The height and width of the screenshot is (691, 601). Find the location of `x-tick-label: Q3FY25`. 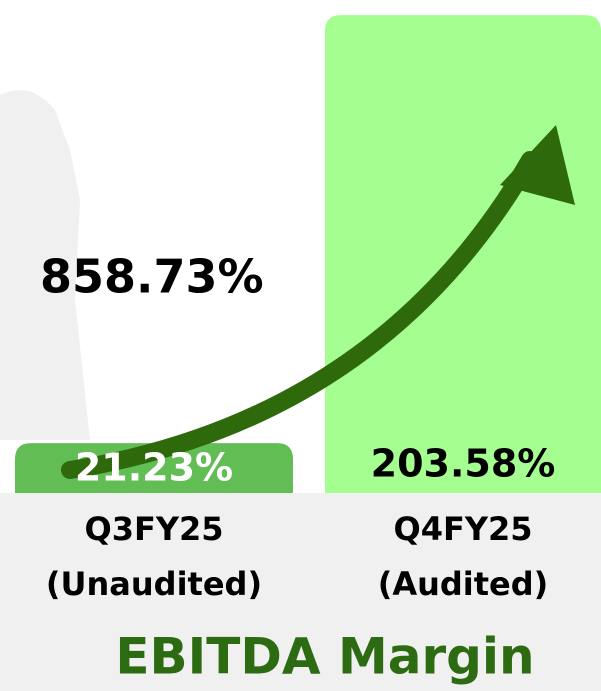

x-tick-label: Q3FY25 is located at coordinates (153, 529).